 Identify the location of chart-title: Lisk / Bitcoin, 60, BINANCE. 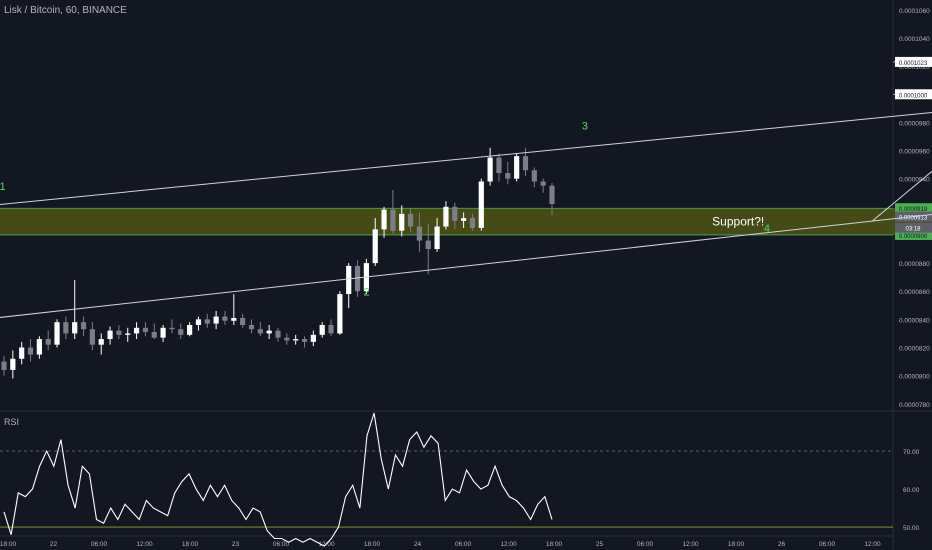
(65, 10).